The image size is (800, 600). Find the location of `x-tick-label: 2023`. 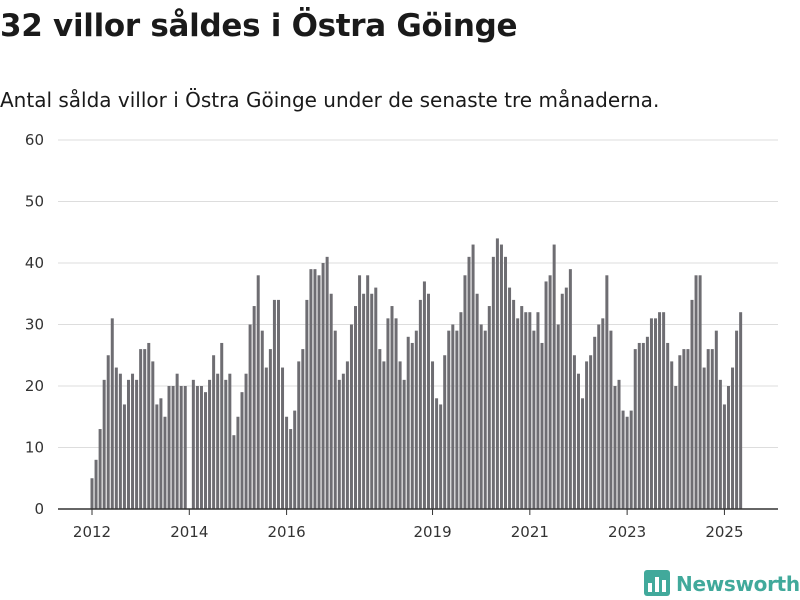

x-tick-label: 2023 is located at coordinates (627, 532).